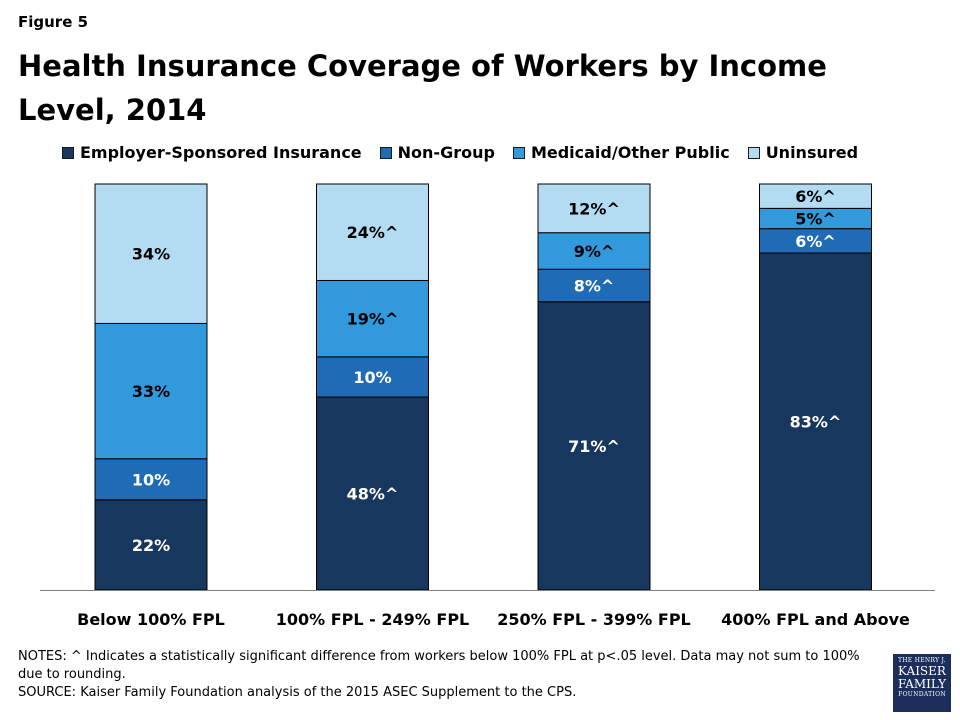 The image size is (960, 720). What do you see at coordinates (593, 619) in the screenshot?
I see `category-label: 250% FPL - 399% FPL` at bounding box center [593, 619].